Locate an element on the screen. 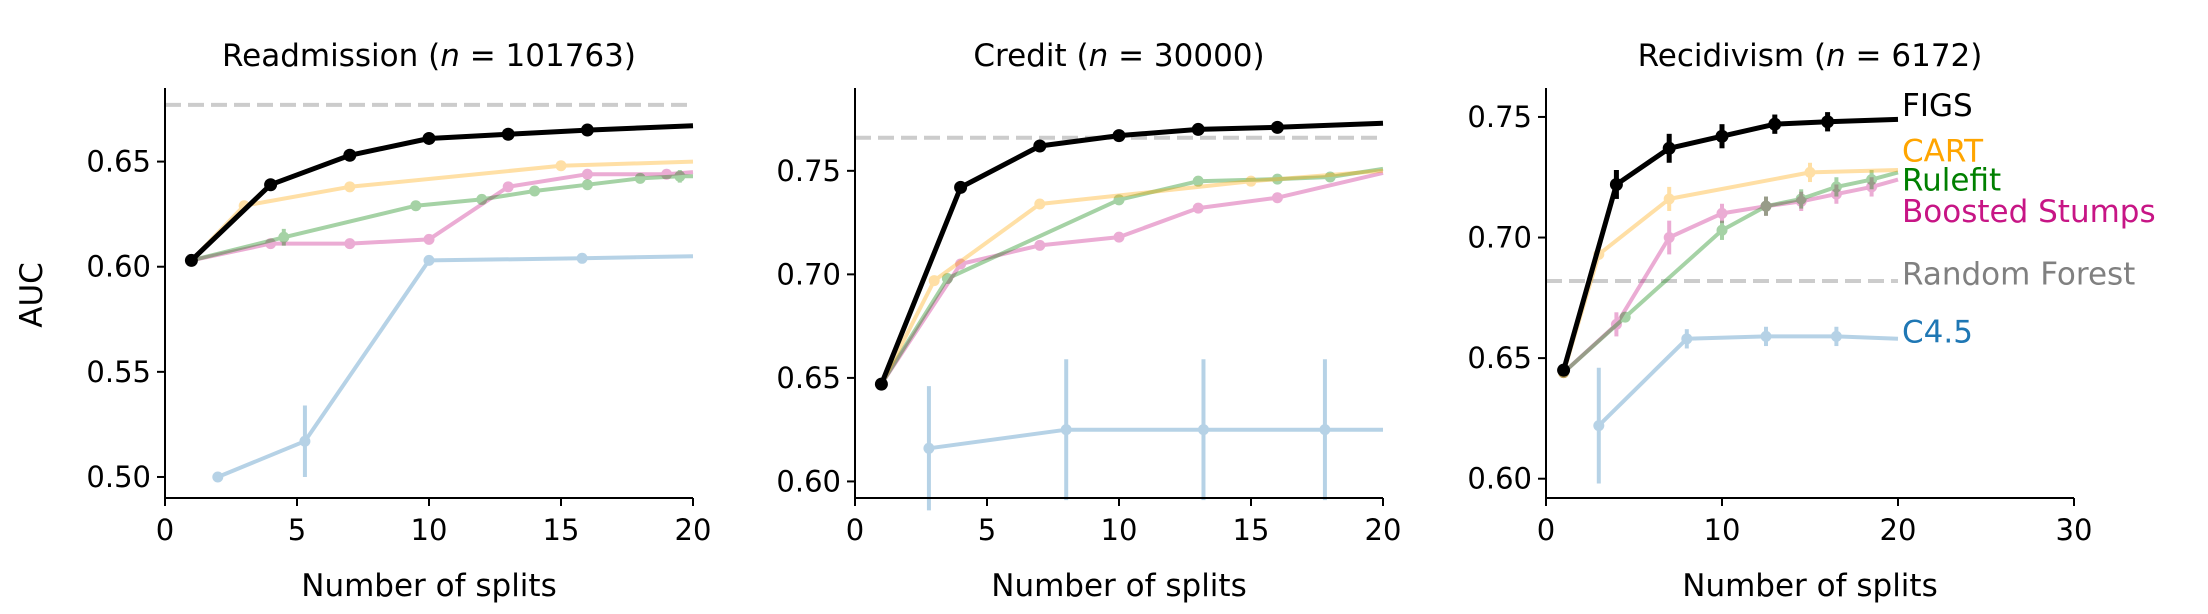  chart-title: Credit (n = 30000) is located at coordinates (1118, 56).